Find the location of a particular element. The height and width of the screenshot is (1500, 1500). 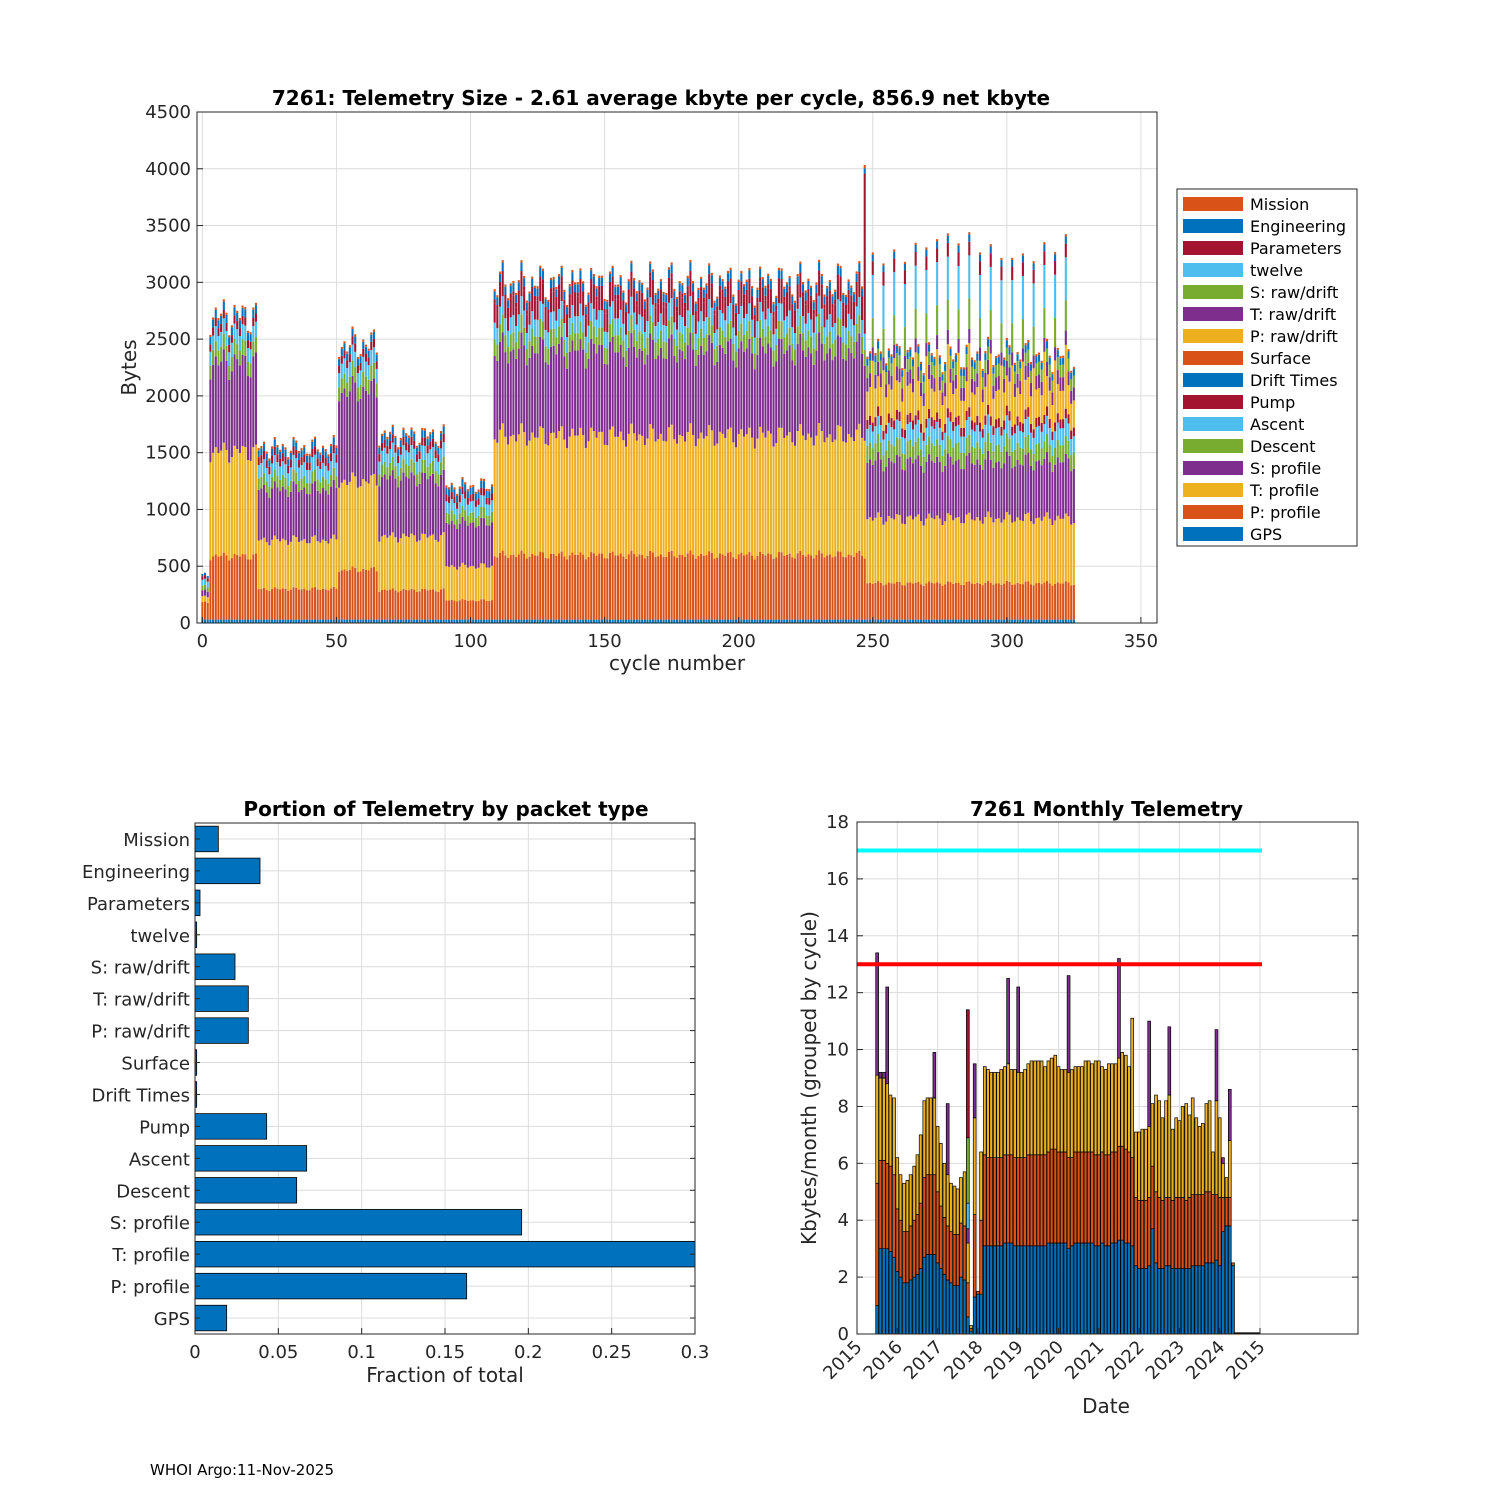

x-tick-label: 0.2 is located at coordinates (528, 1352).